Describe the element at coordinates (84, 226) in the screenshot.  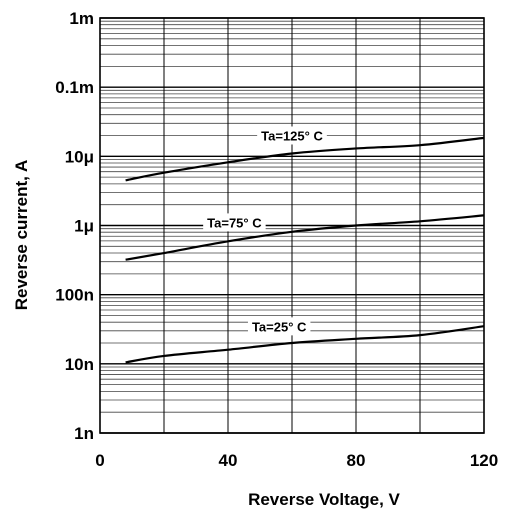
I see `y-tick-label: 1μ` at that location.